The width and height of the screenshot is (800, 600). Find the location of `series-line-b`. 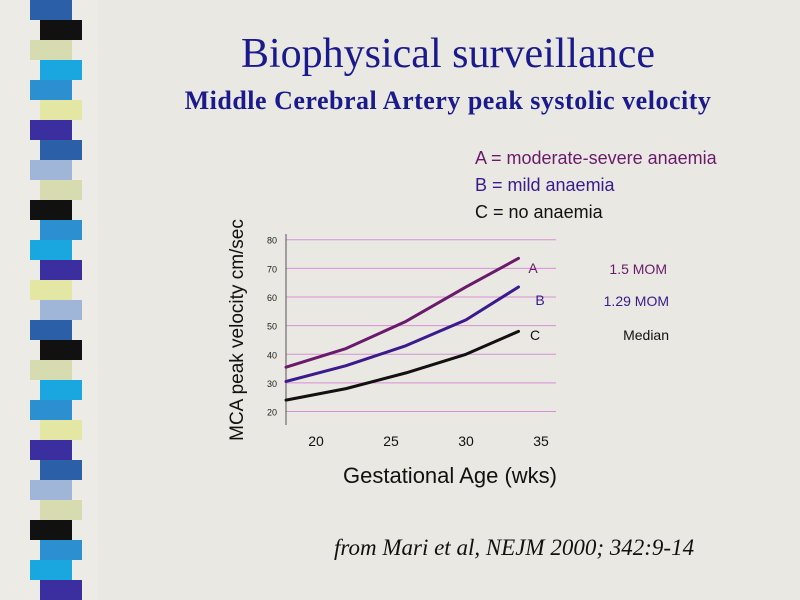

series-line-b is located at coordinates (402, 334).